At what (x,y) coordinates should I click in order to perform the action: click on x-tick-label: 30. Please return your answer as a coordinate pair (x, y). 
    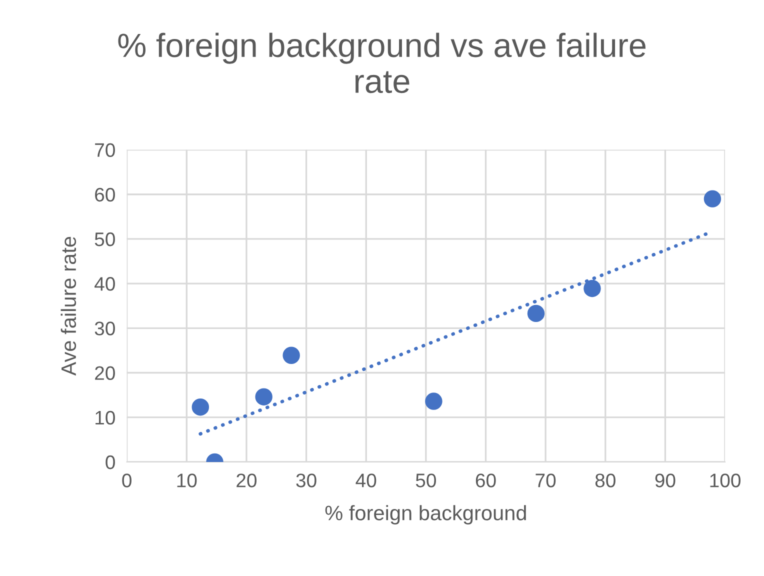
    Looking at the image, I should click on (306, 481).